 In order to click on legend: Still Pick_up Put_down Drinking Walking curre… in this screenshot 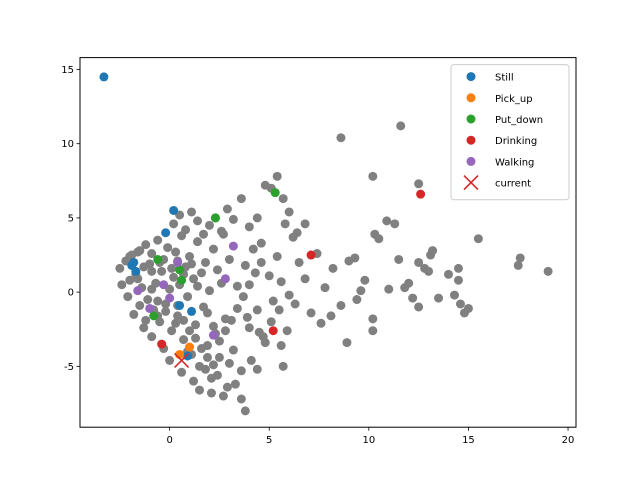, I will do `click(510, 132)`.